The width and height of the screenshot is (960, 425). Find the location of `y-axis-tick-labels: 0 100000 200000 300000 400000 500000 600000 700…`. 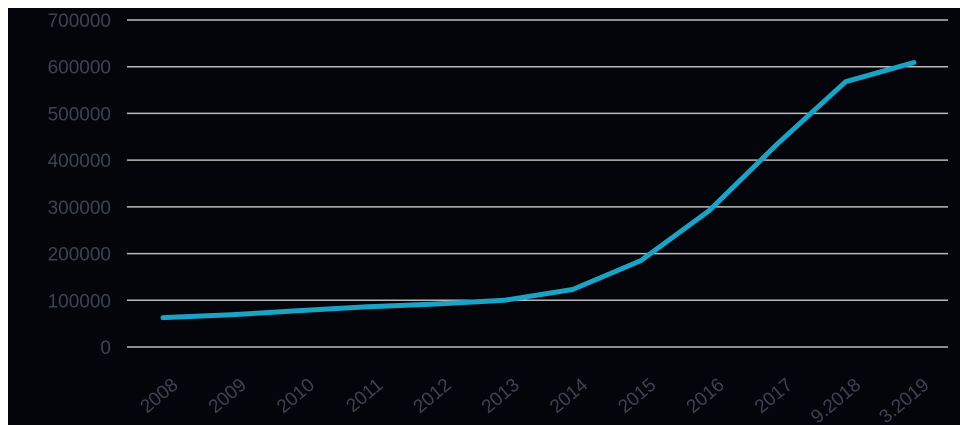

y-axis-tick-labels: 0 100000 200000 300000 400000 500000 600000 700… is located at coordinates (79, 185).